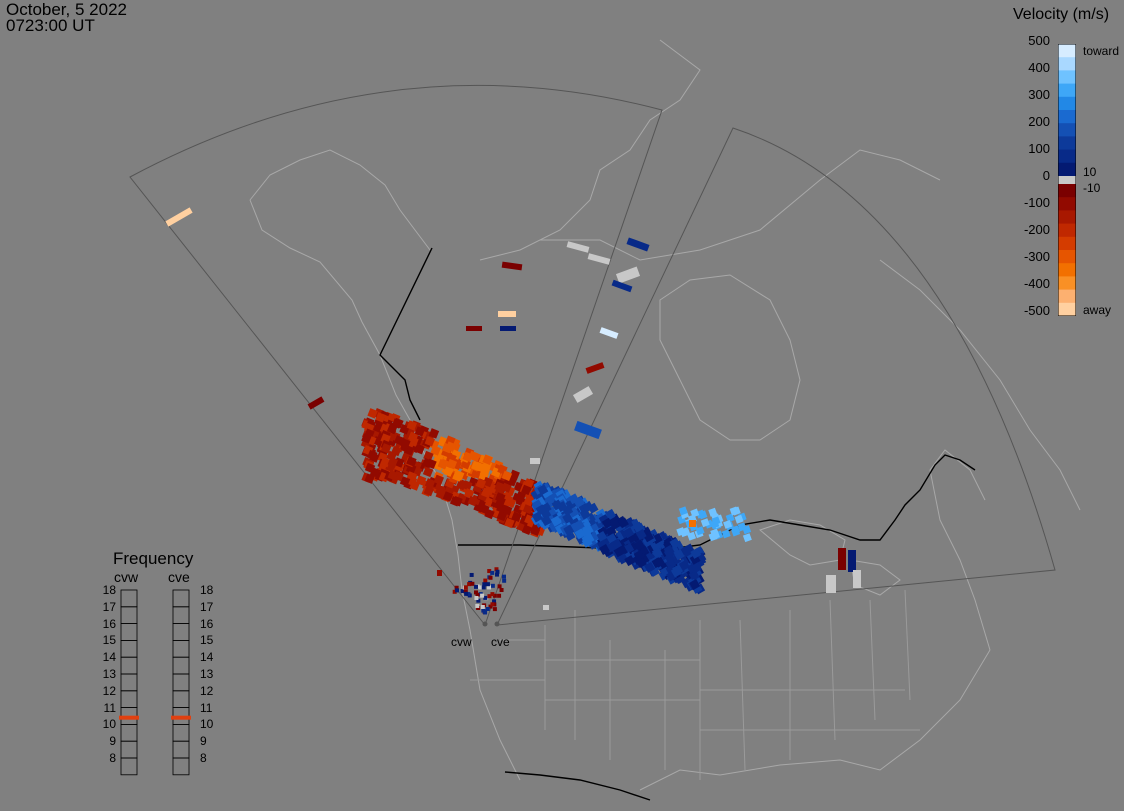 Image resolution: width=1124 pixels, height=811 pixels. Describe the element at coordinates (207, 657) in the screenshot. I see `frequency-level-label: 14` at that location.